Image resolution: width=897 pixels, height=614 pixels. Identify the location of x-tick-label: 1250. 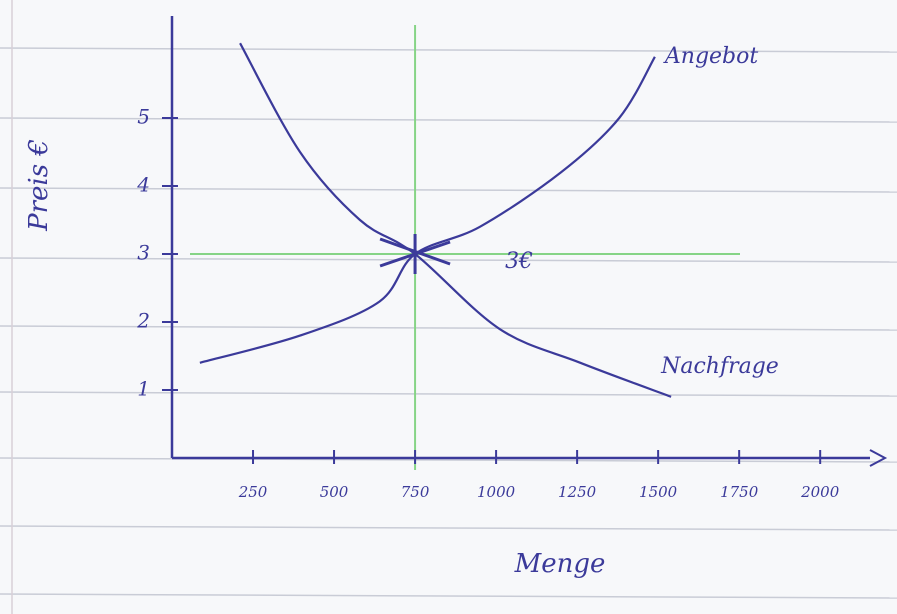
(577, 492).